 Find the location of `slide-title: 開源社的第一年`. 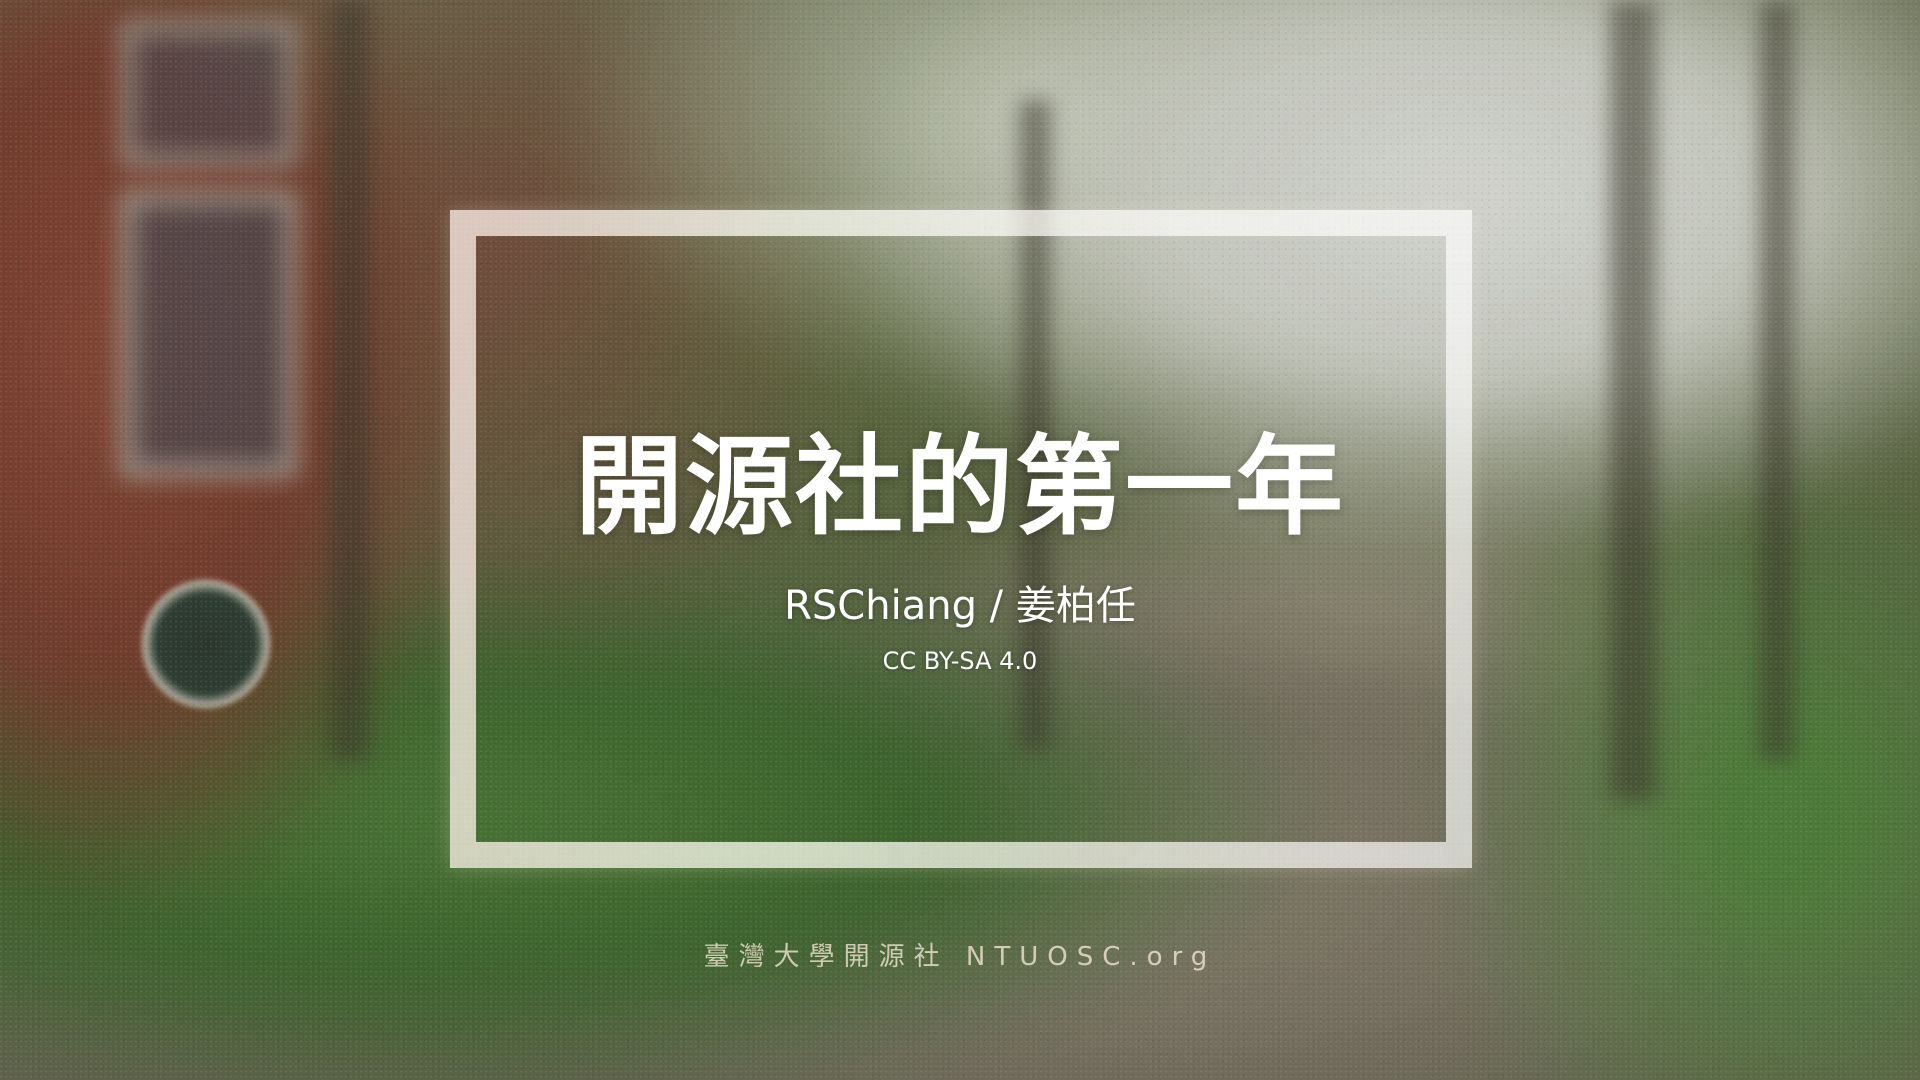

slide-title: 開源社的第一年 is located at coordinates (959, 487).